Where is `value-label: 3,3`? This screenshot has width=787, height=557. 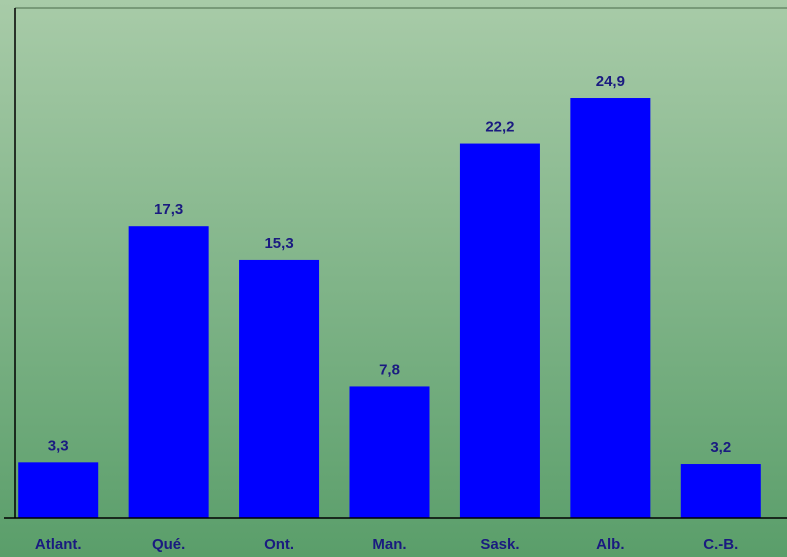 value-label: 3,3 is located at coordinates (58, 445).